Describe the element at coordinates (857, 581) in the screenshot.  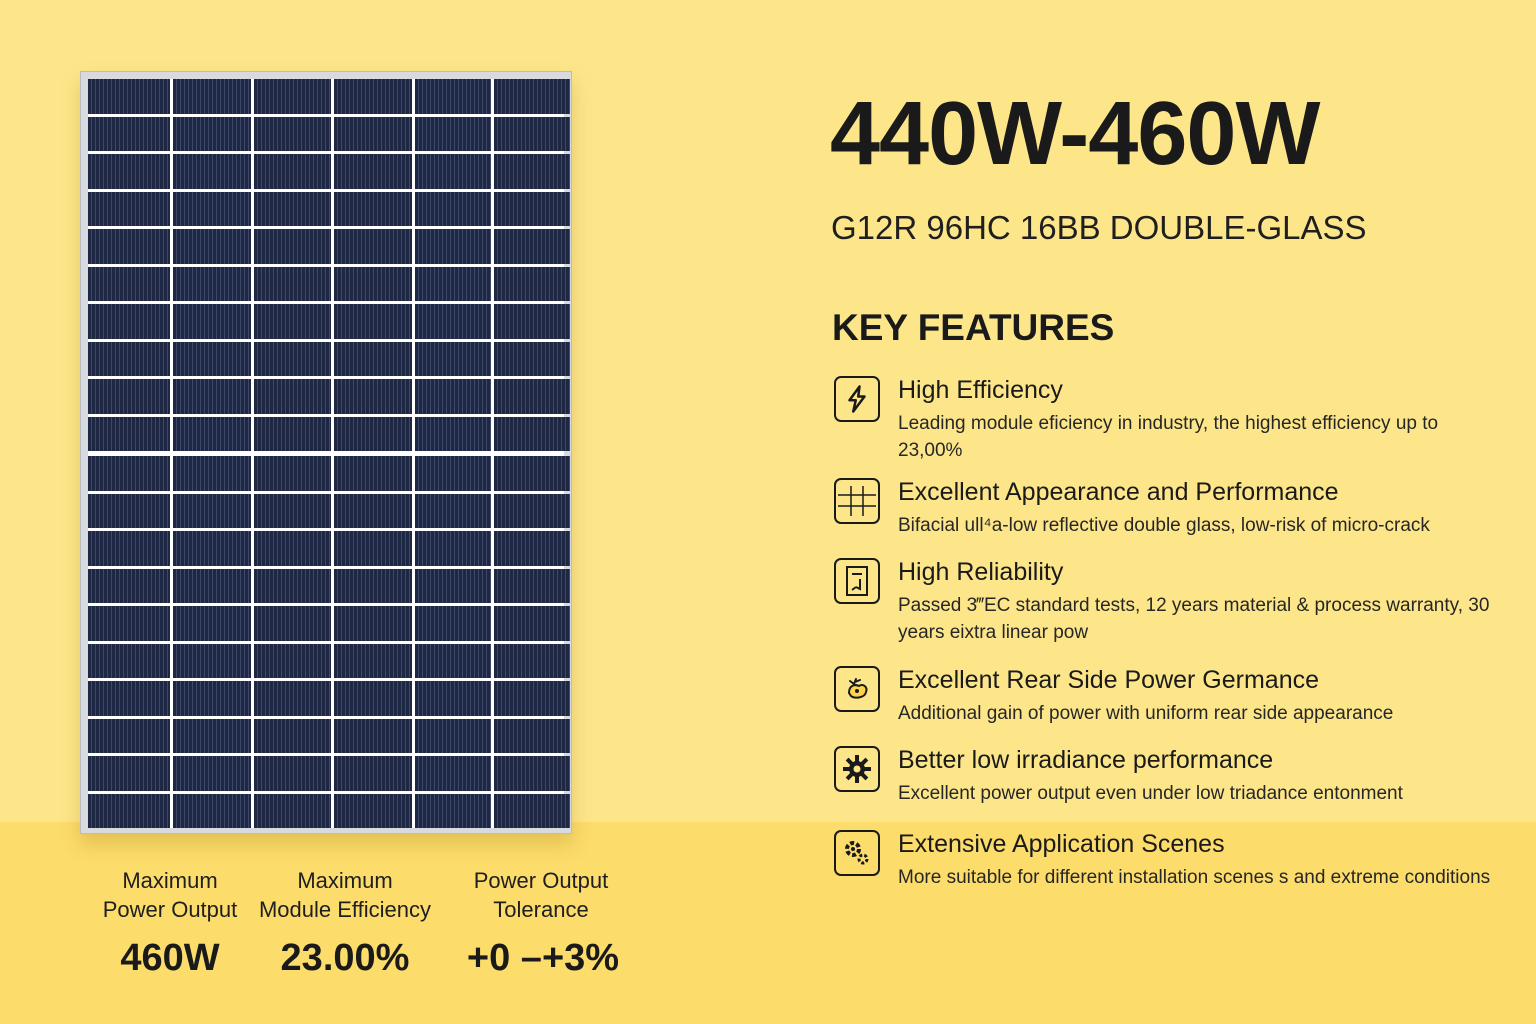
I see `certificate-icon` at that location.